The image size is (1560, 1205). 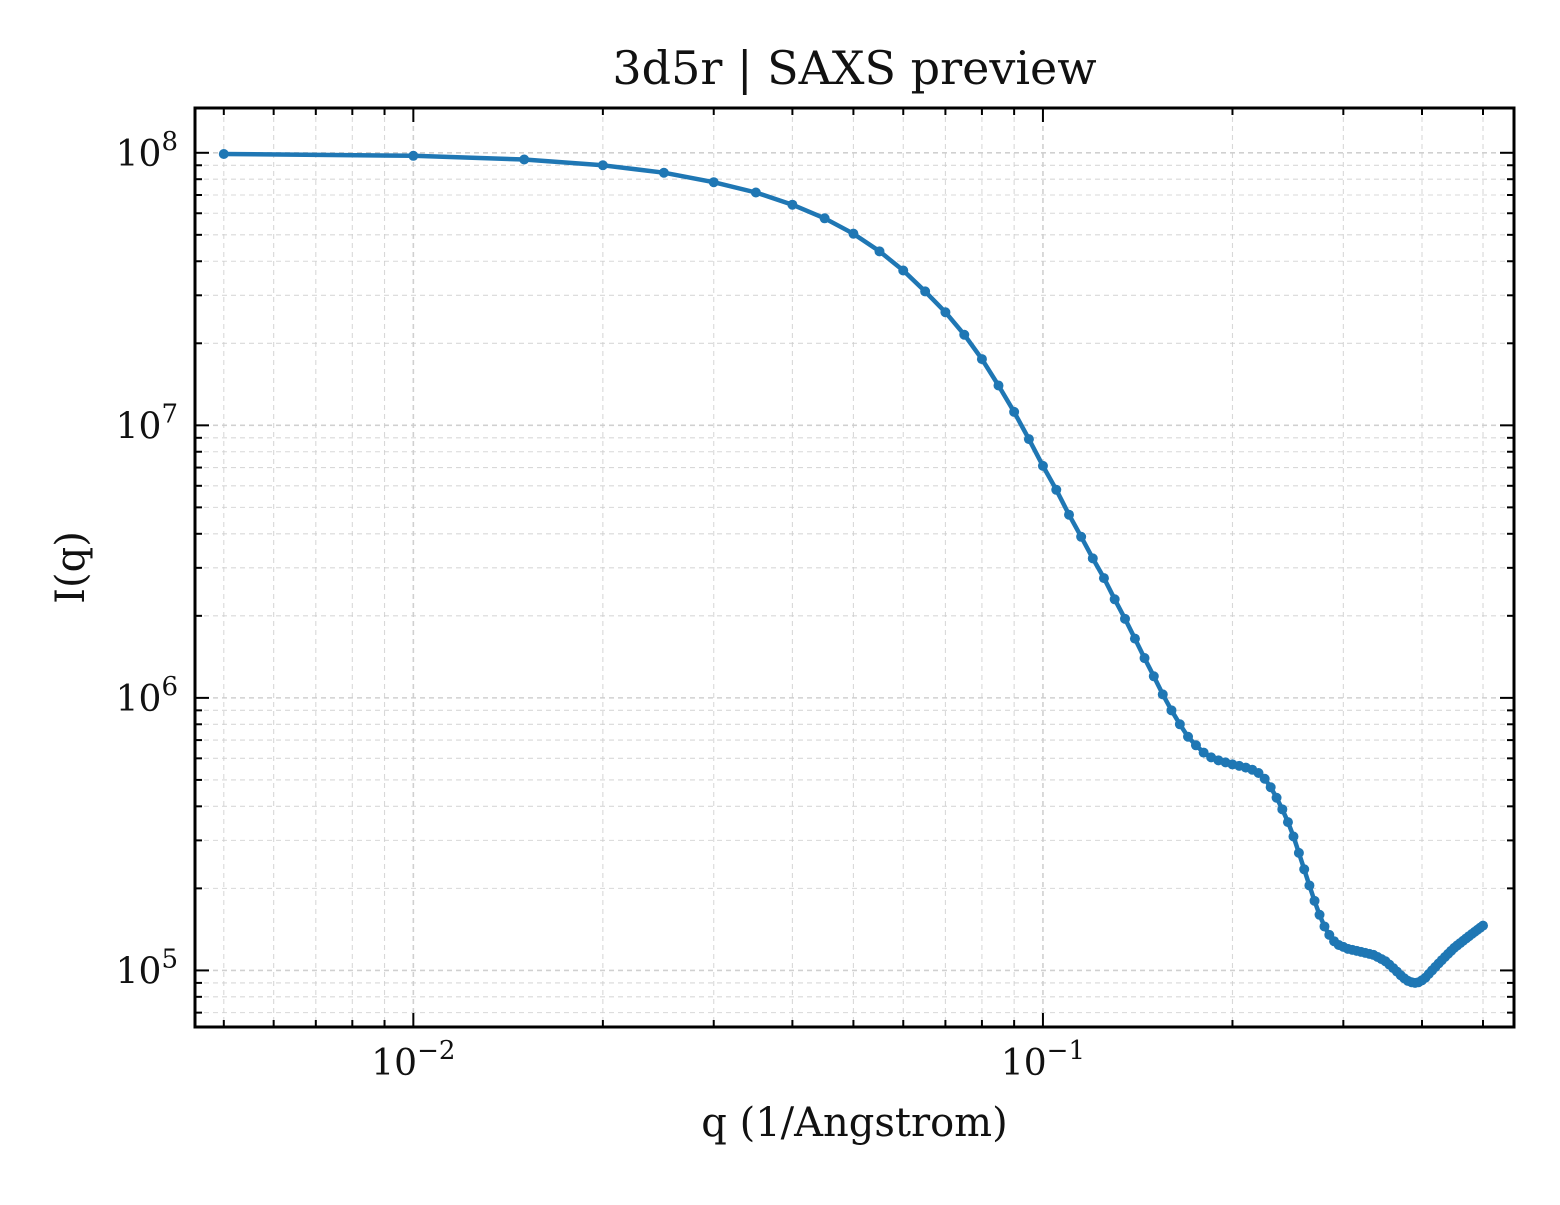 I want to click on chart-title: 3d5r | SAXS preview, so click(x=854, y=68).